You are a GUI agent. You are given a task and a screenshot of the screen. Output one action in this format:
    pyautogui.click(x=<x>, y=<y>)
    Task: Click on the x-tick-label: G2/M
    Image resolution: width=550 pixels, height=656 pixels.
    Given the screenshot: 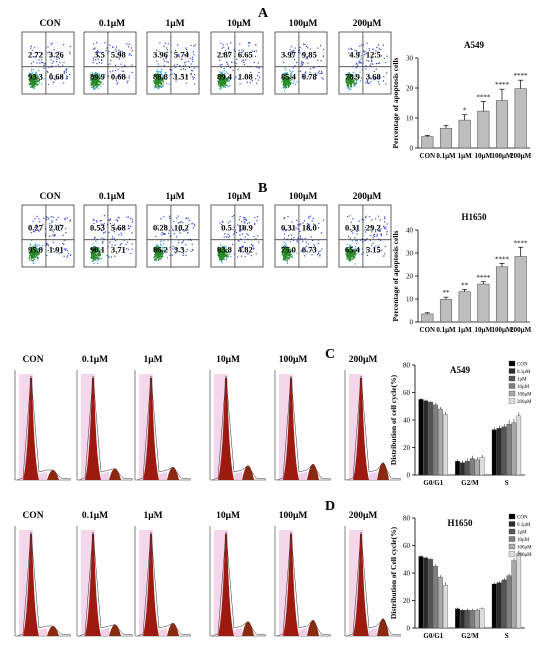 What is the action you would take?
    pyautogui.click(x=470, y=636)
    